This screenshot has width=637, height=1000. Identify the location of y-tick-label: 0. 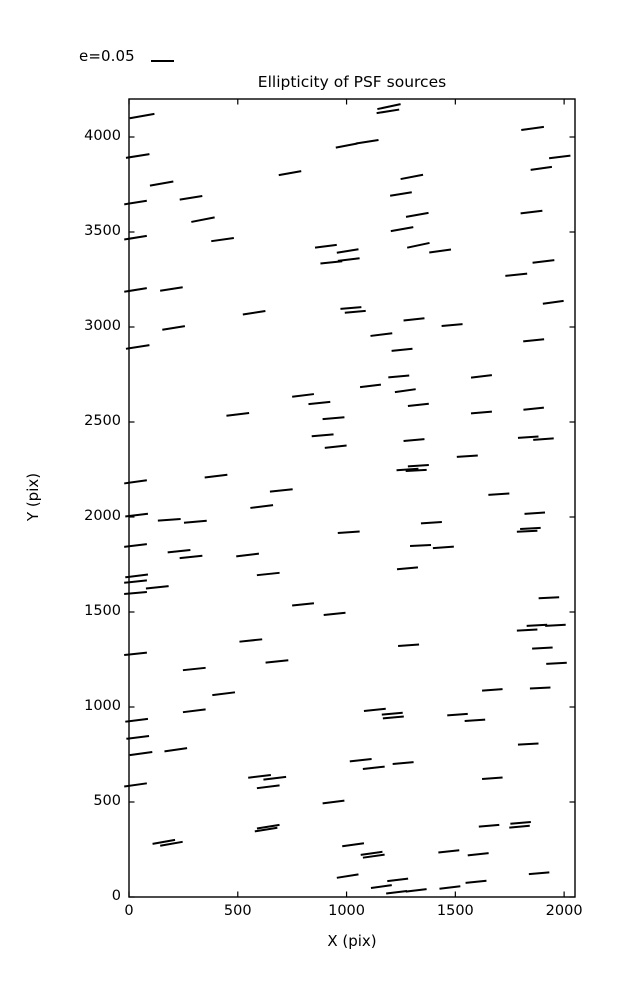
(116, 896).